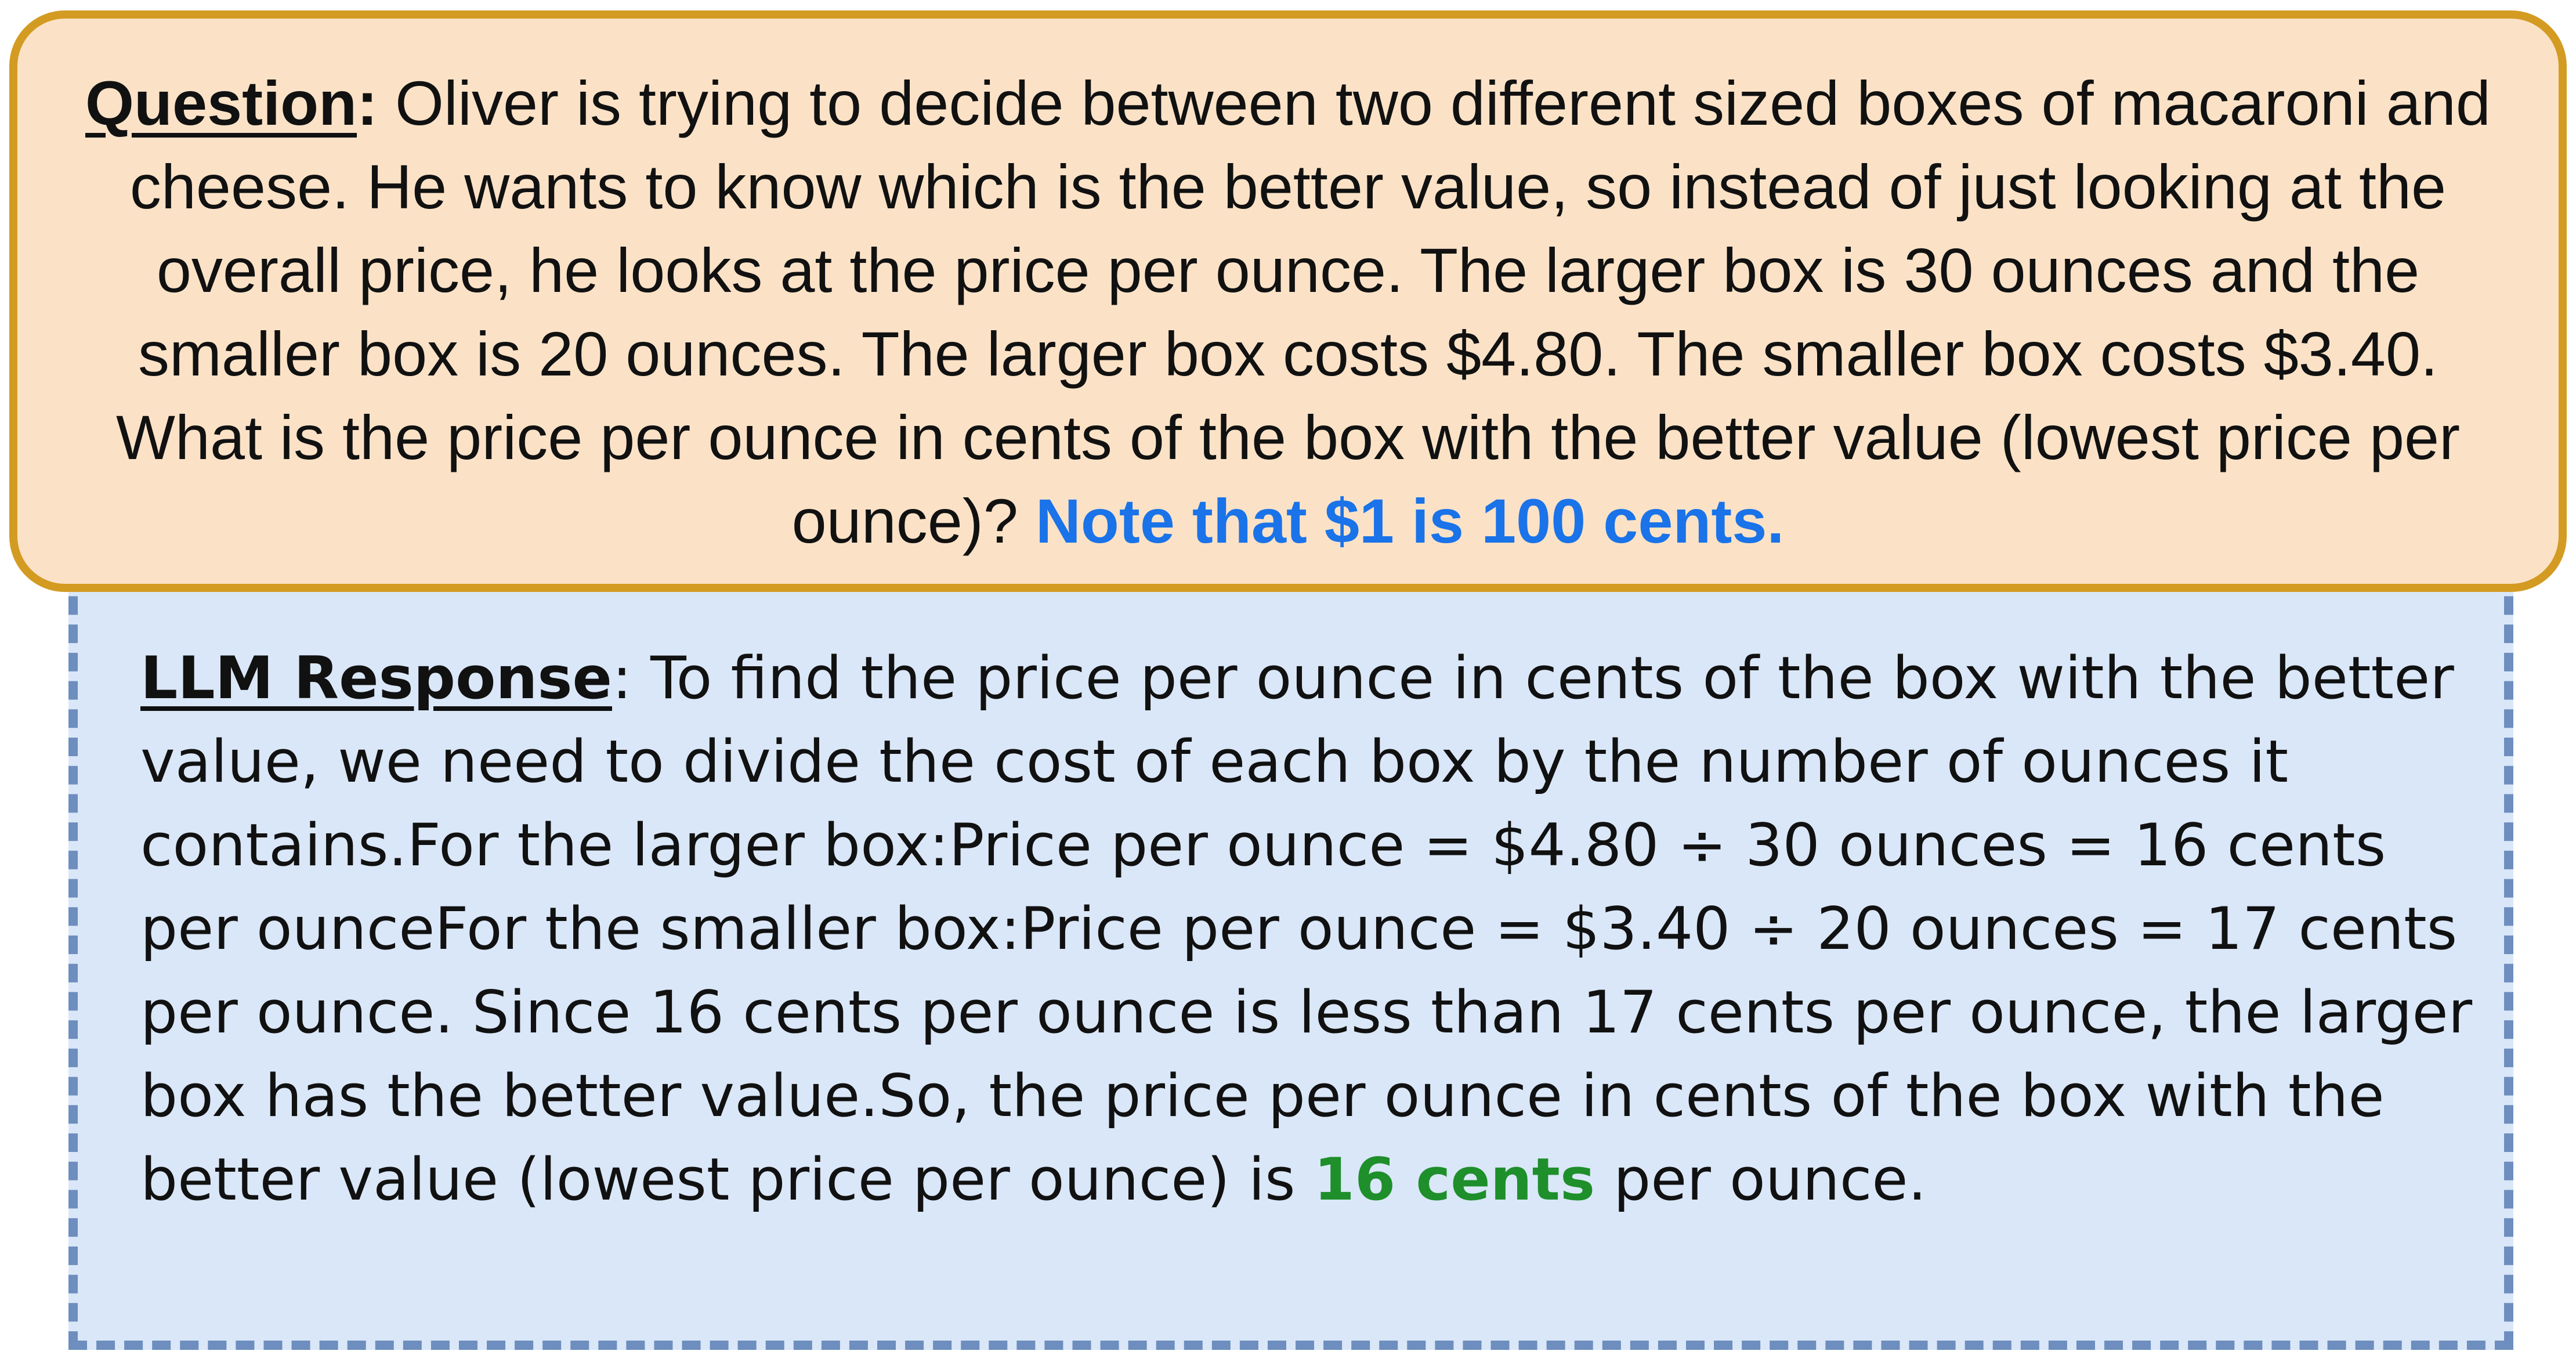  Describe the element at coordinates (1761, 1179) in the screenshot. I see `llm-response-tail: per ounce.` at that location.